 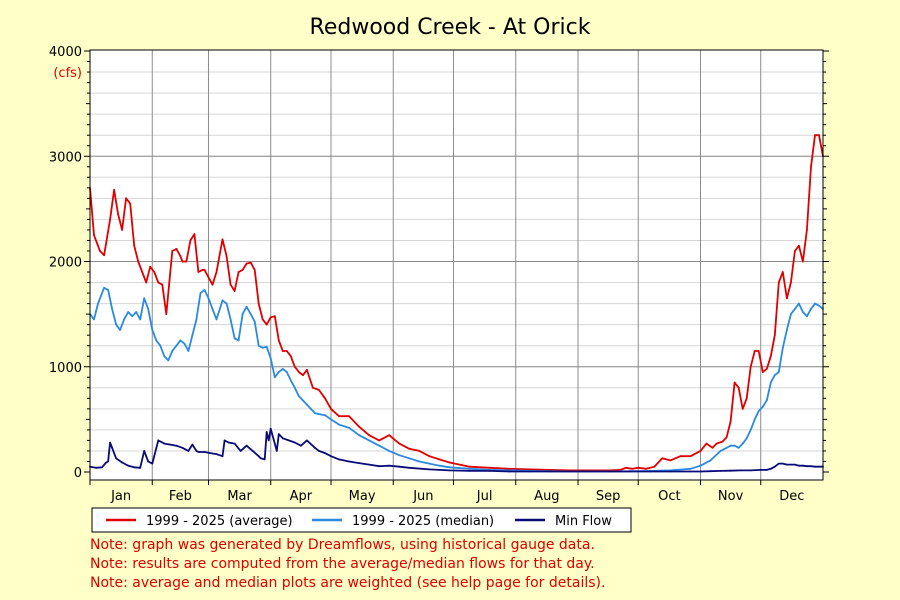 What do you see at coordinates (65, 263) in the screenshot?
I see `y-tick-label: 2000` at bounding box center [65, 263].